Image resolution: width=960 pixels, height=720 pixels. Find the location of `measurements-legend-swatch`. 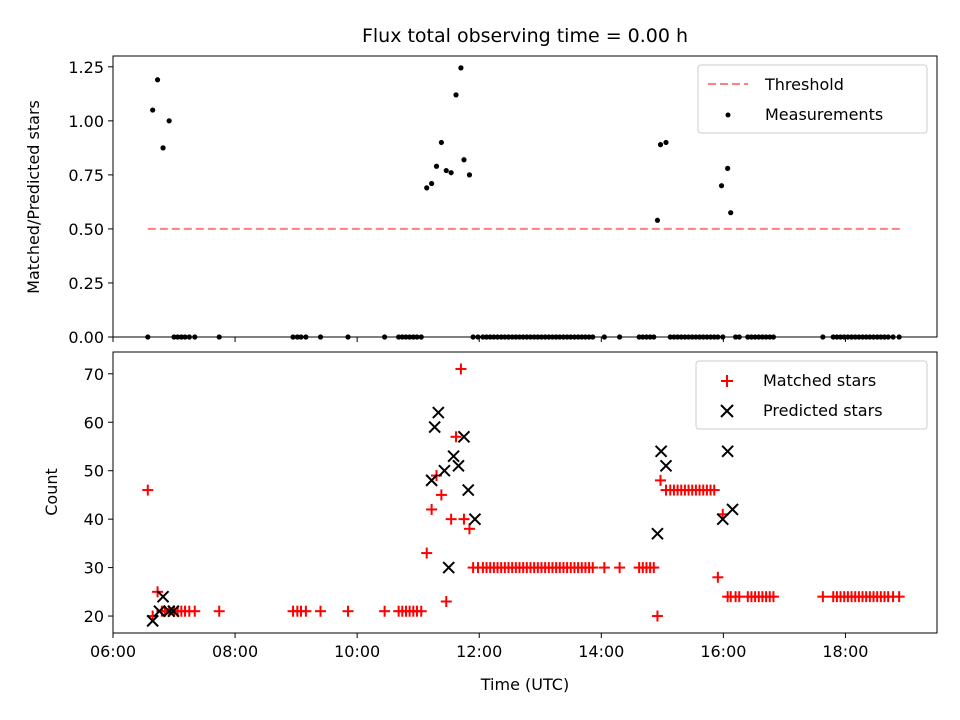

measurements-legend-swatch is located at coordinates (728, 115).